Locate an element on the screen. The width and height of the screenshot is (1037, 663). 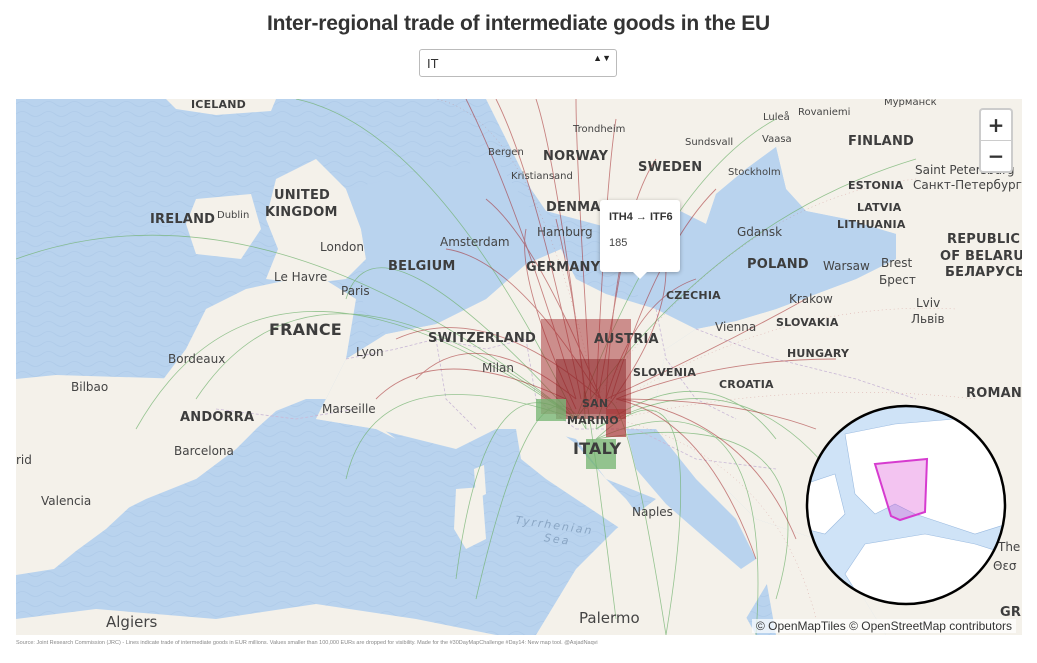
label-rovaniemi: Rovaniemi is located at coordinates (824, 112).